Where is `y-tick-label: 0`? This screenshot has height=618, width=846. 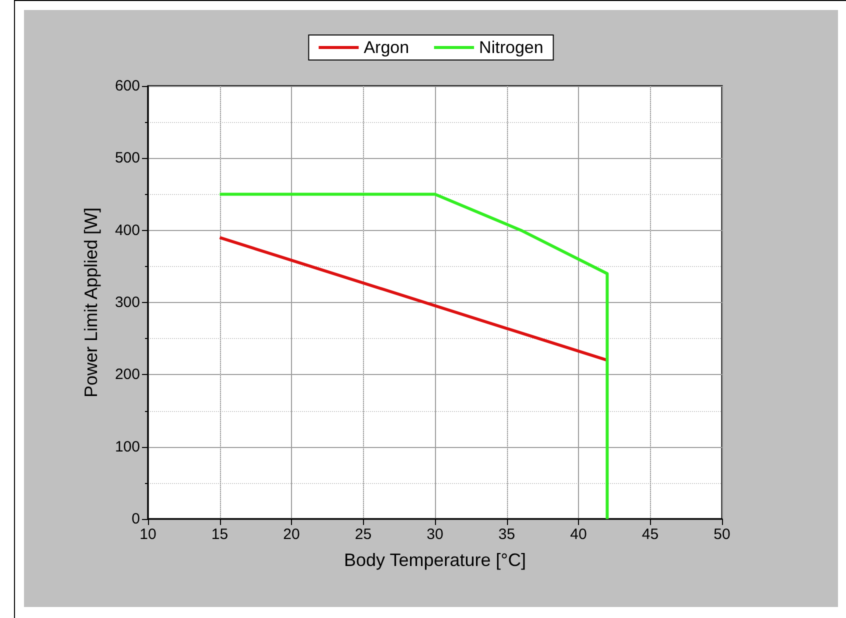
y-tick-label: 0 is located at coordinates (136, 519).